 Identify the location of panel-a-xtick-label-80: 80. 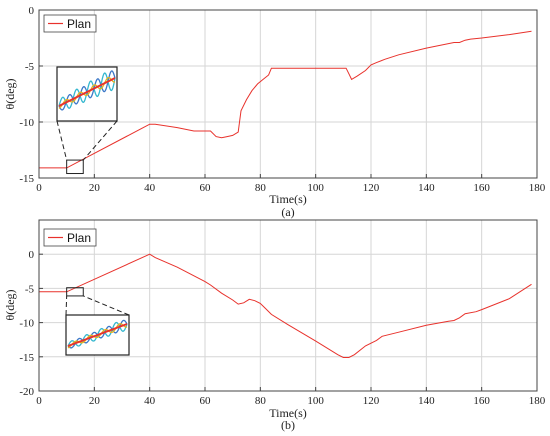
(261, 188).